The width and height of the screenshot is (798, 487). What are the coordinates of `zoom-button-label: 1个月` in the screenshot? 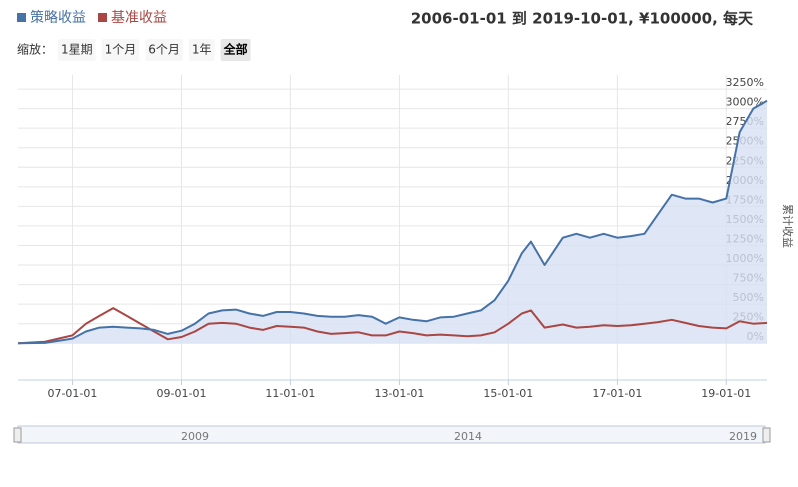 It's located at (121, 50).